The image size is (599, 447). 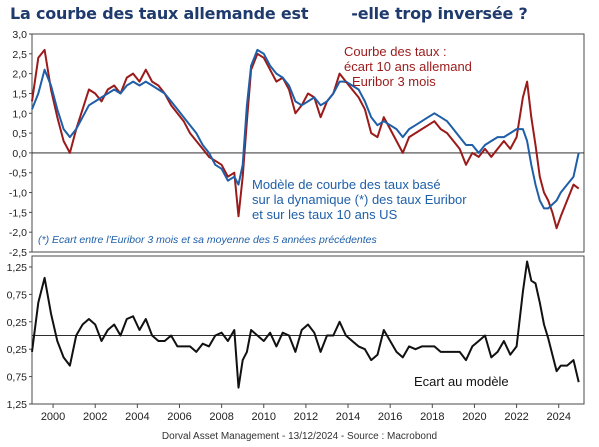 What do you see at coordinates (558, 417) in the screenshot?
I see `x-tick-label: 2024` at bounding box center [558, 417].